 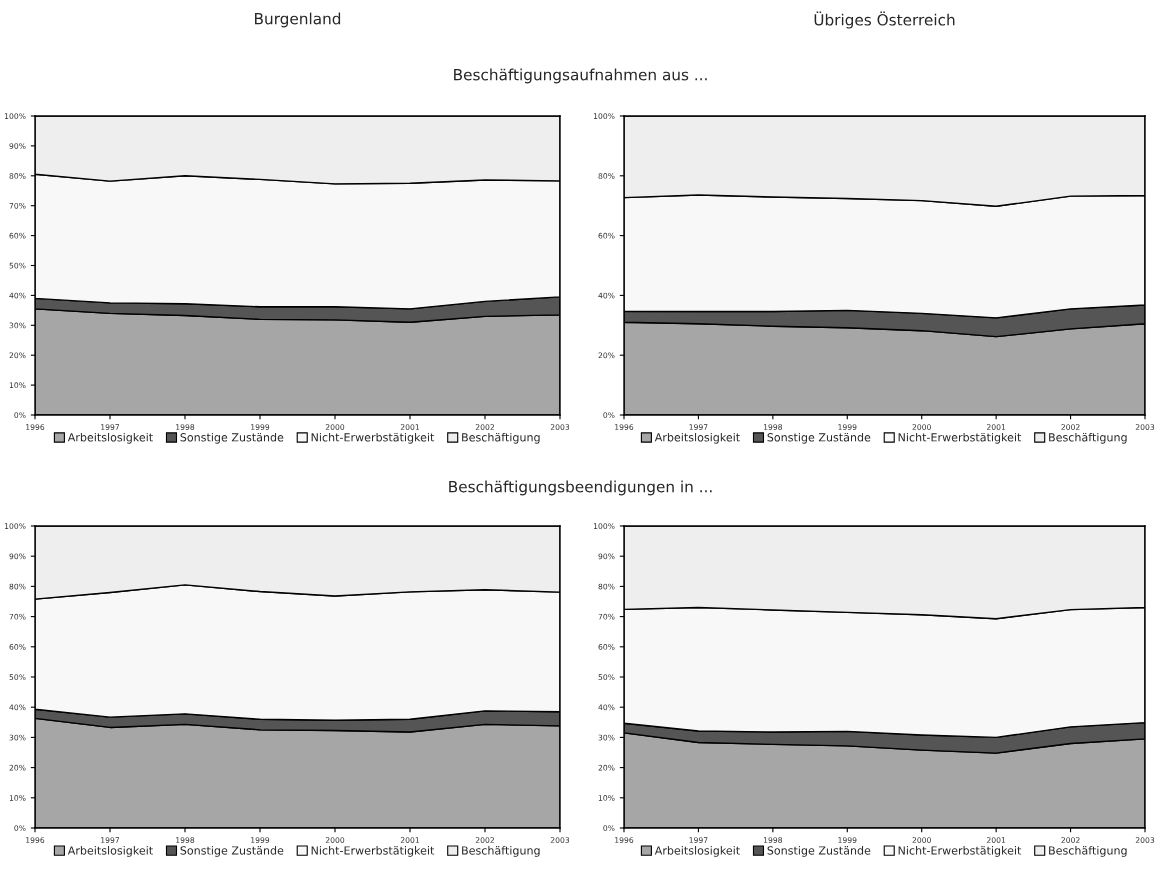 What do you see at coordinates (298, 20) in the screenshot?
I see `chart-title: Burgenland` at bounding box center [298, 20].